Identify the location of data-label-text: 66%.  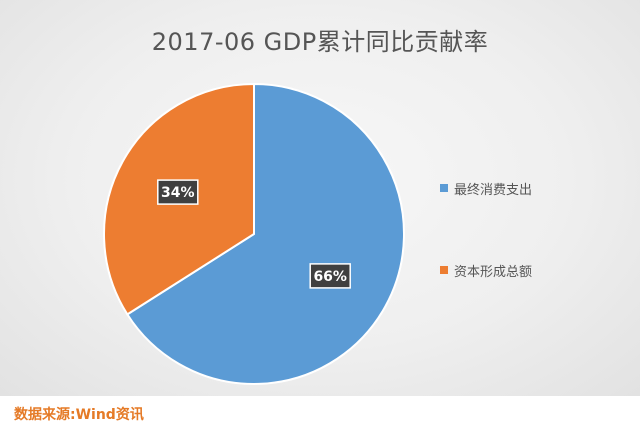
(330, 277).